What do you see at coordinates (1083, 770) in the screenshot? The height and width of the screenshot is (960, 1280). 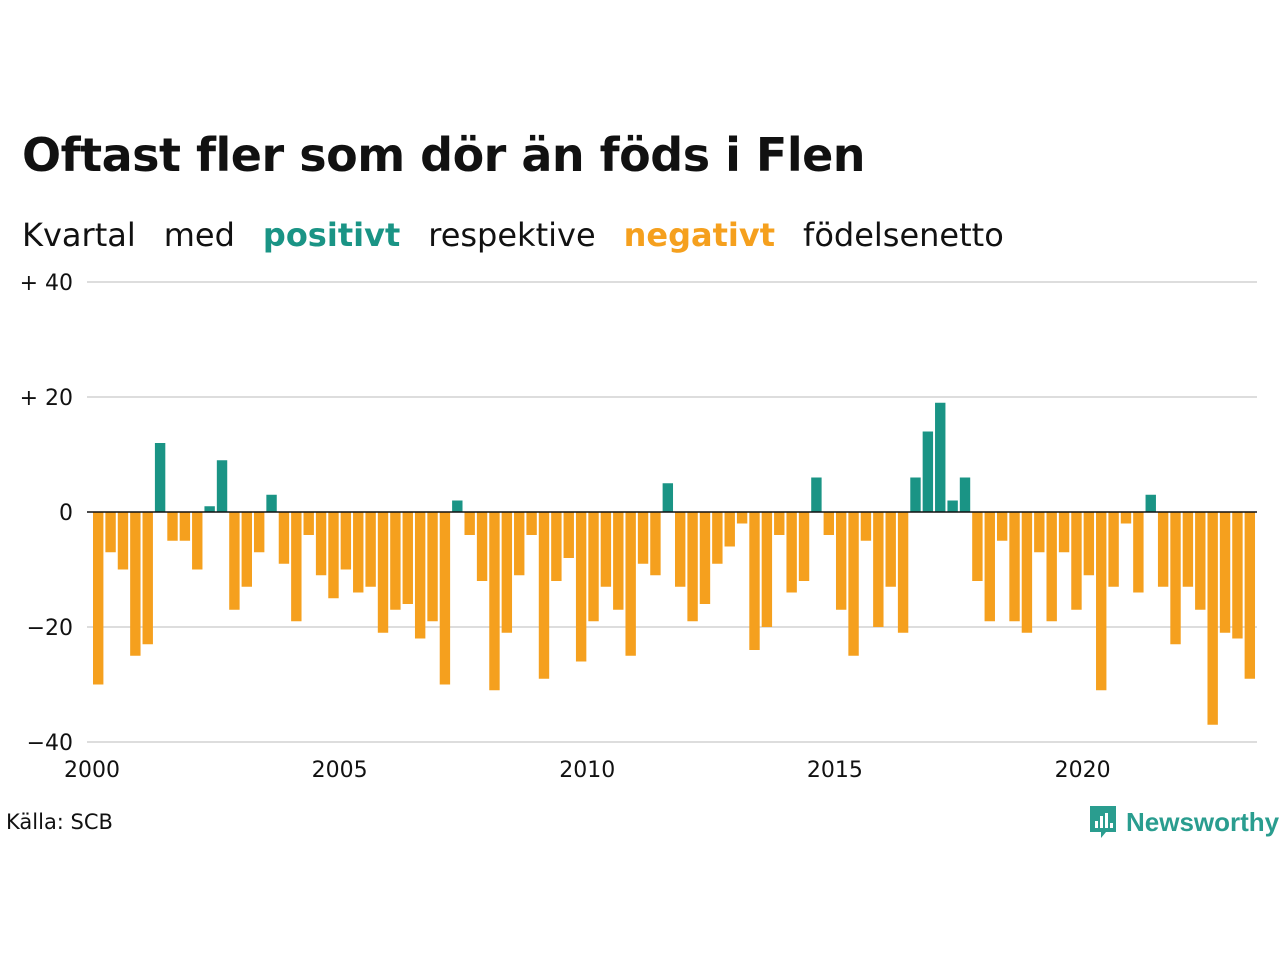 I see `x-tick-label: 2020` at bounding box center [1083, 770].